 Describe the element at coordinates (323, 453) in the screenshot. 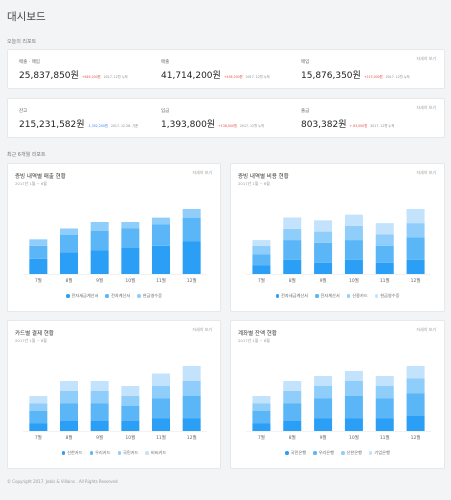

I see `legend-item: 우리은행` at that location.